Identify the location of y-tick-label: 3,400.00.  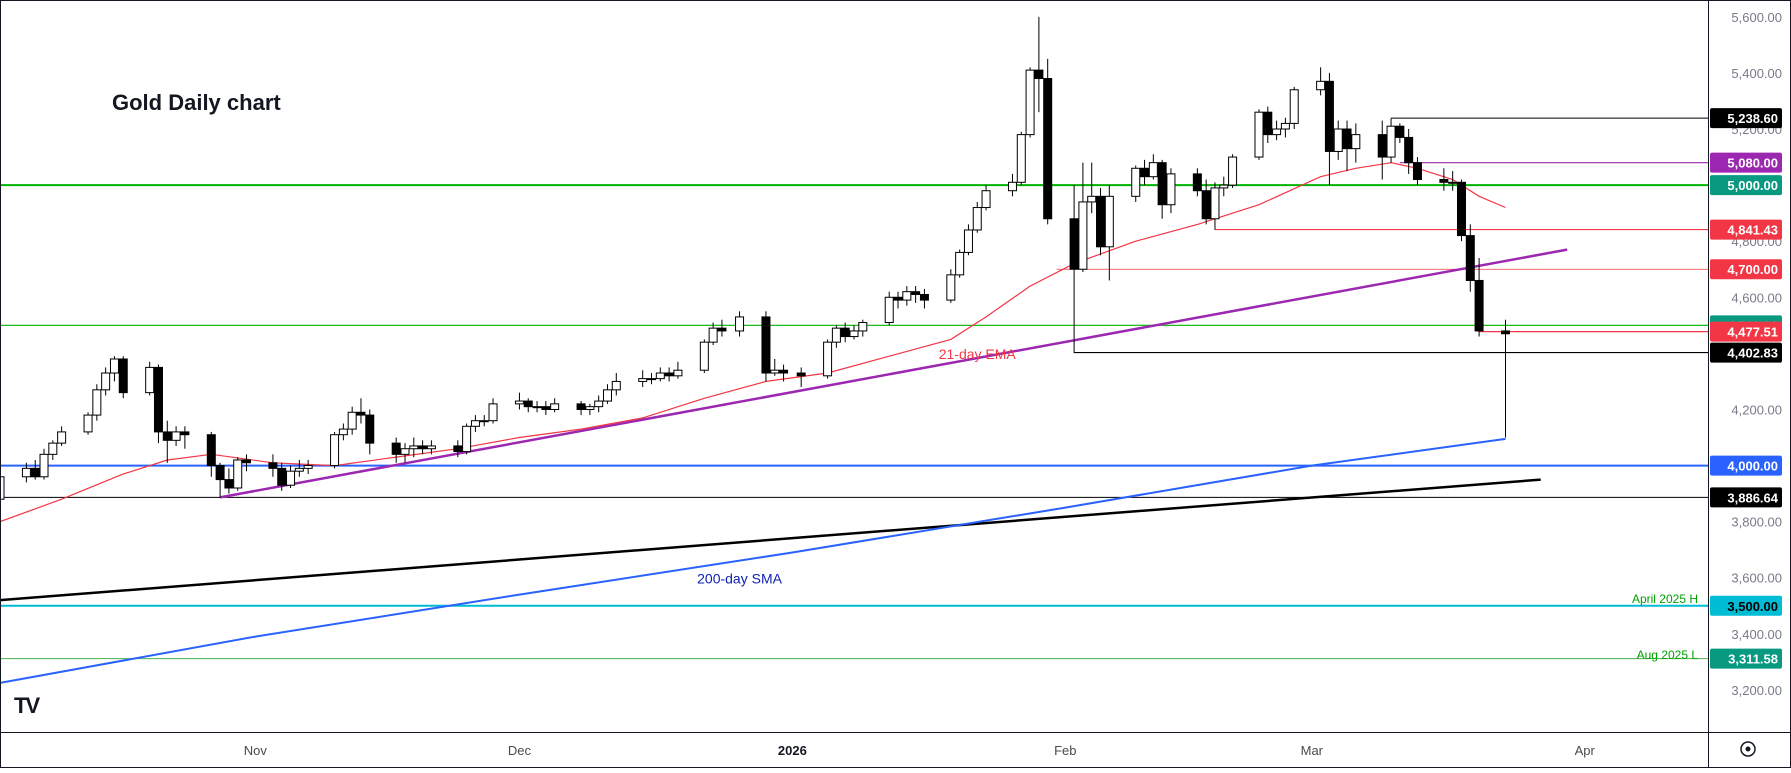
(1756, 634).